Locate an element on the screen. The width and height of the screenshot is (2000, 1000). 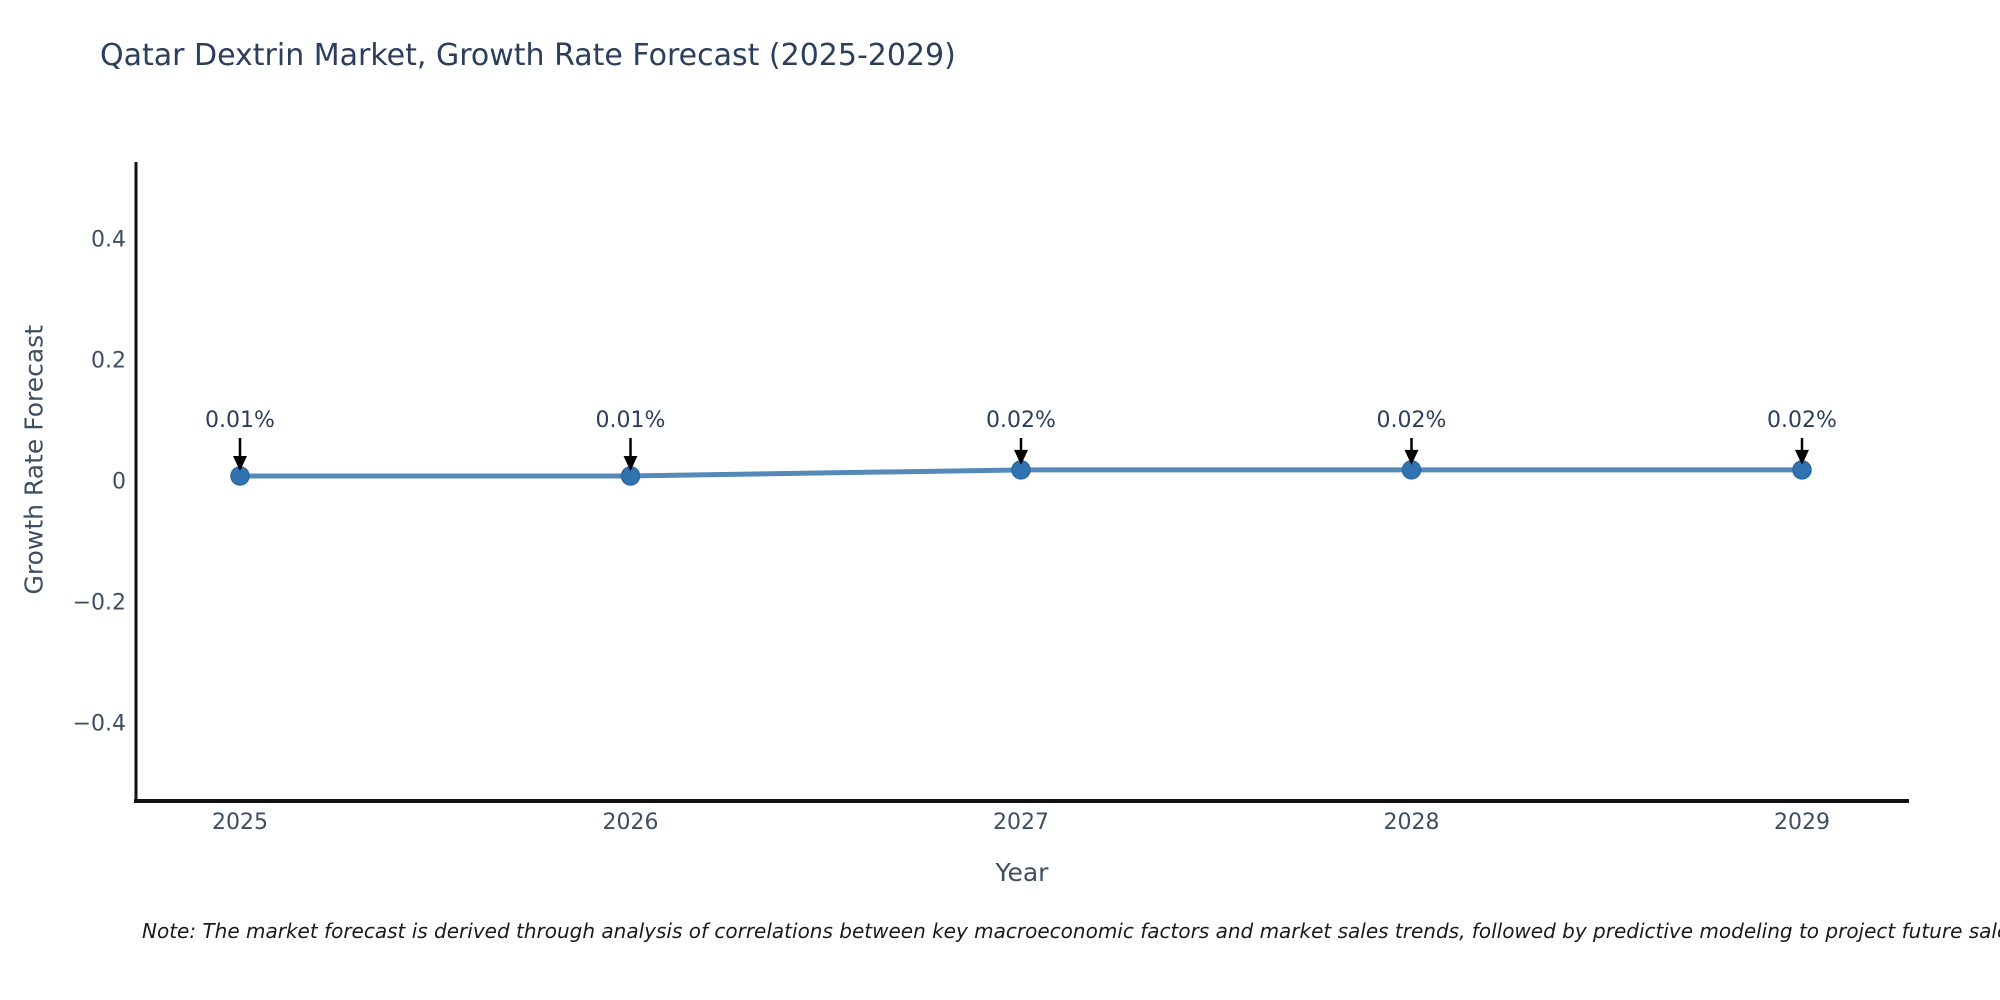
x-tick-label: 2025 is located at coordinates (240, 822).